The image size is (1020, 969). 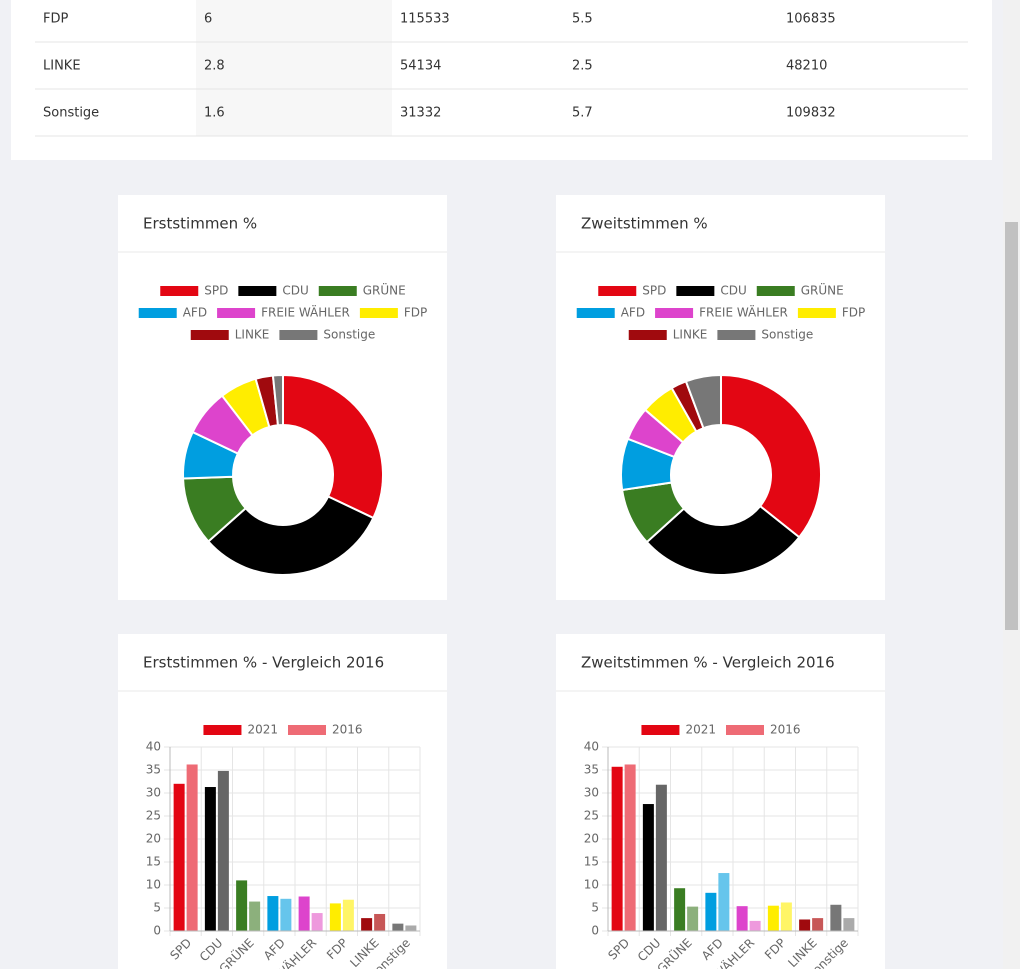 I want to click on table-cell: 2.5, so click(x=582, y=66).